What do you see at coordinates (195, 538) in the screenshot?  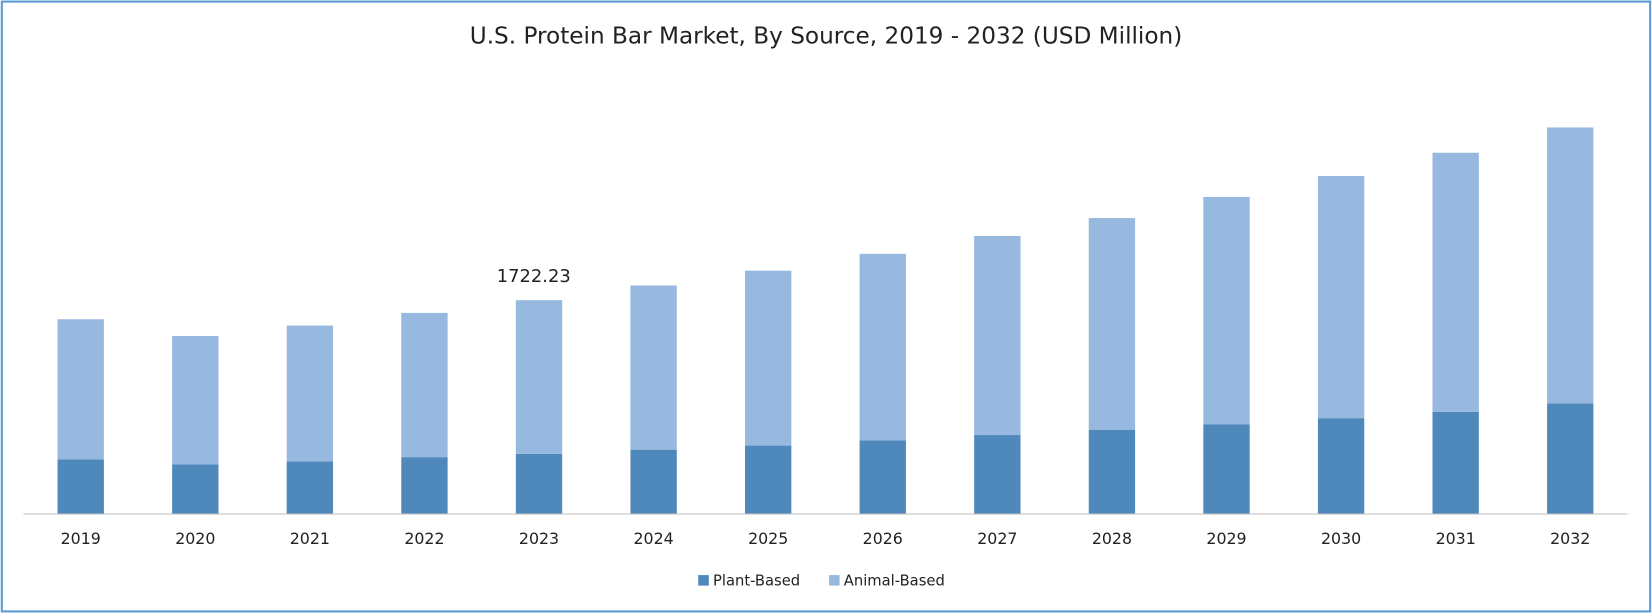 I see `x-tick-label: 2020` at bounding box center [195, 538].